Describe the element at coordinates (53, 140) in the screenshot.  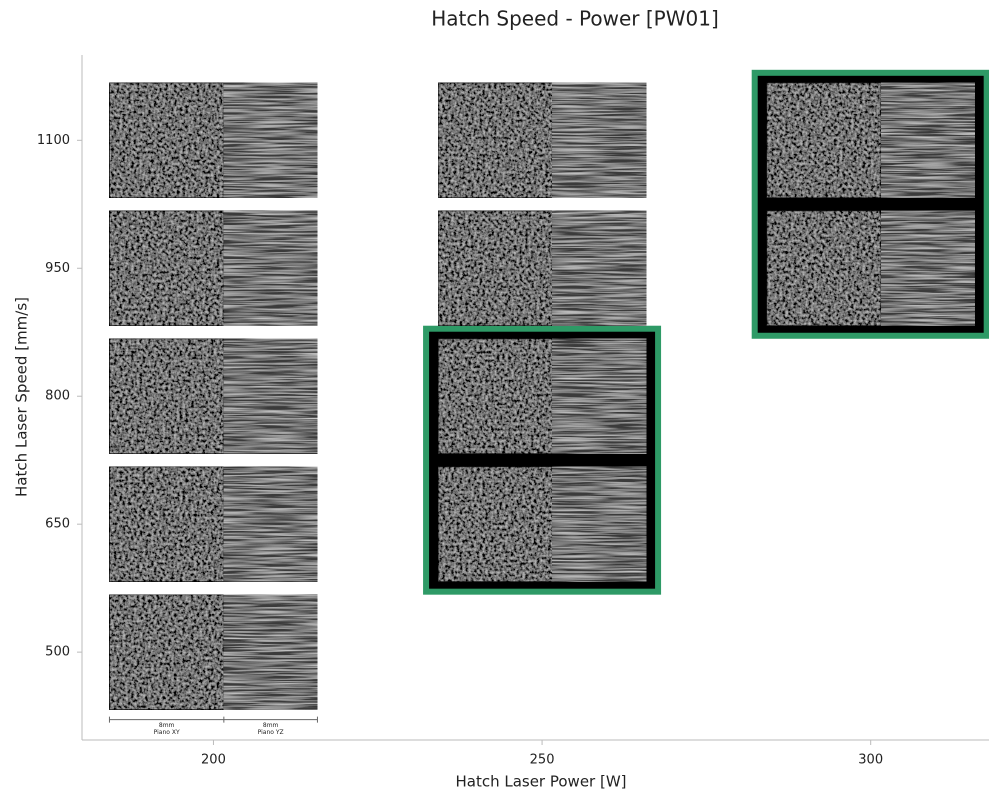
I see `y-tick-label: 1100` at that location.